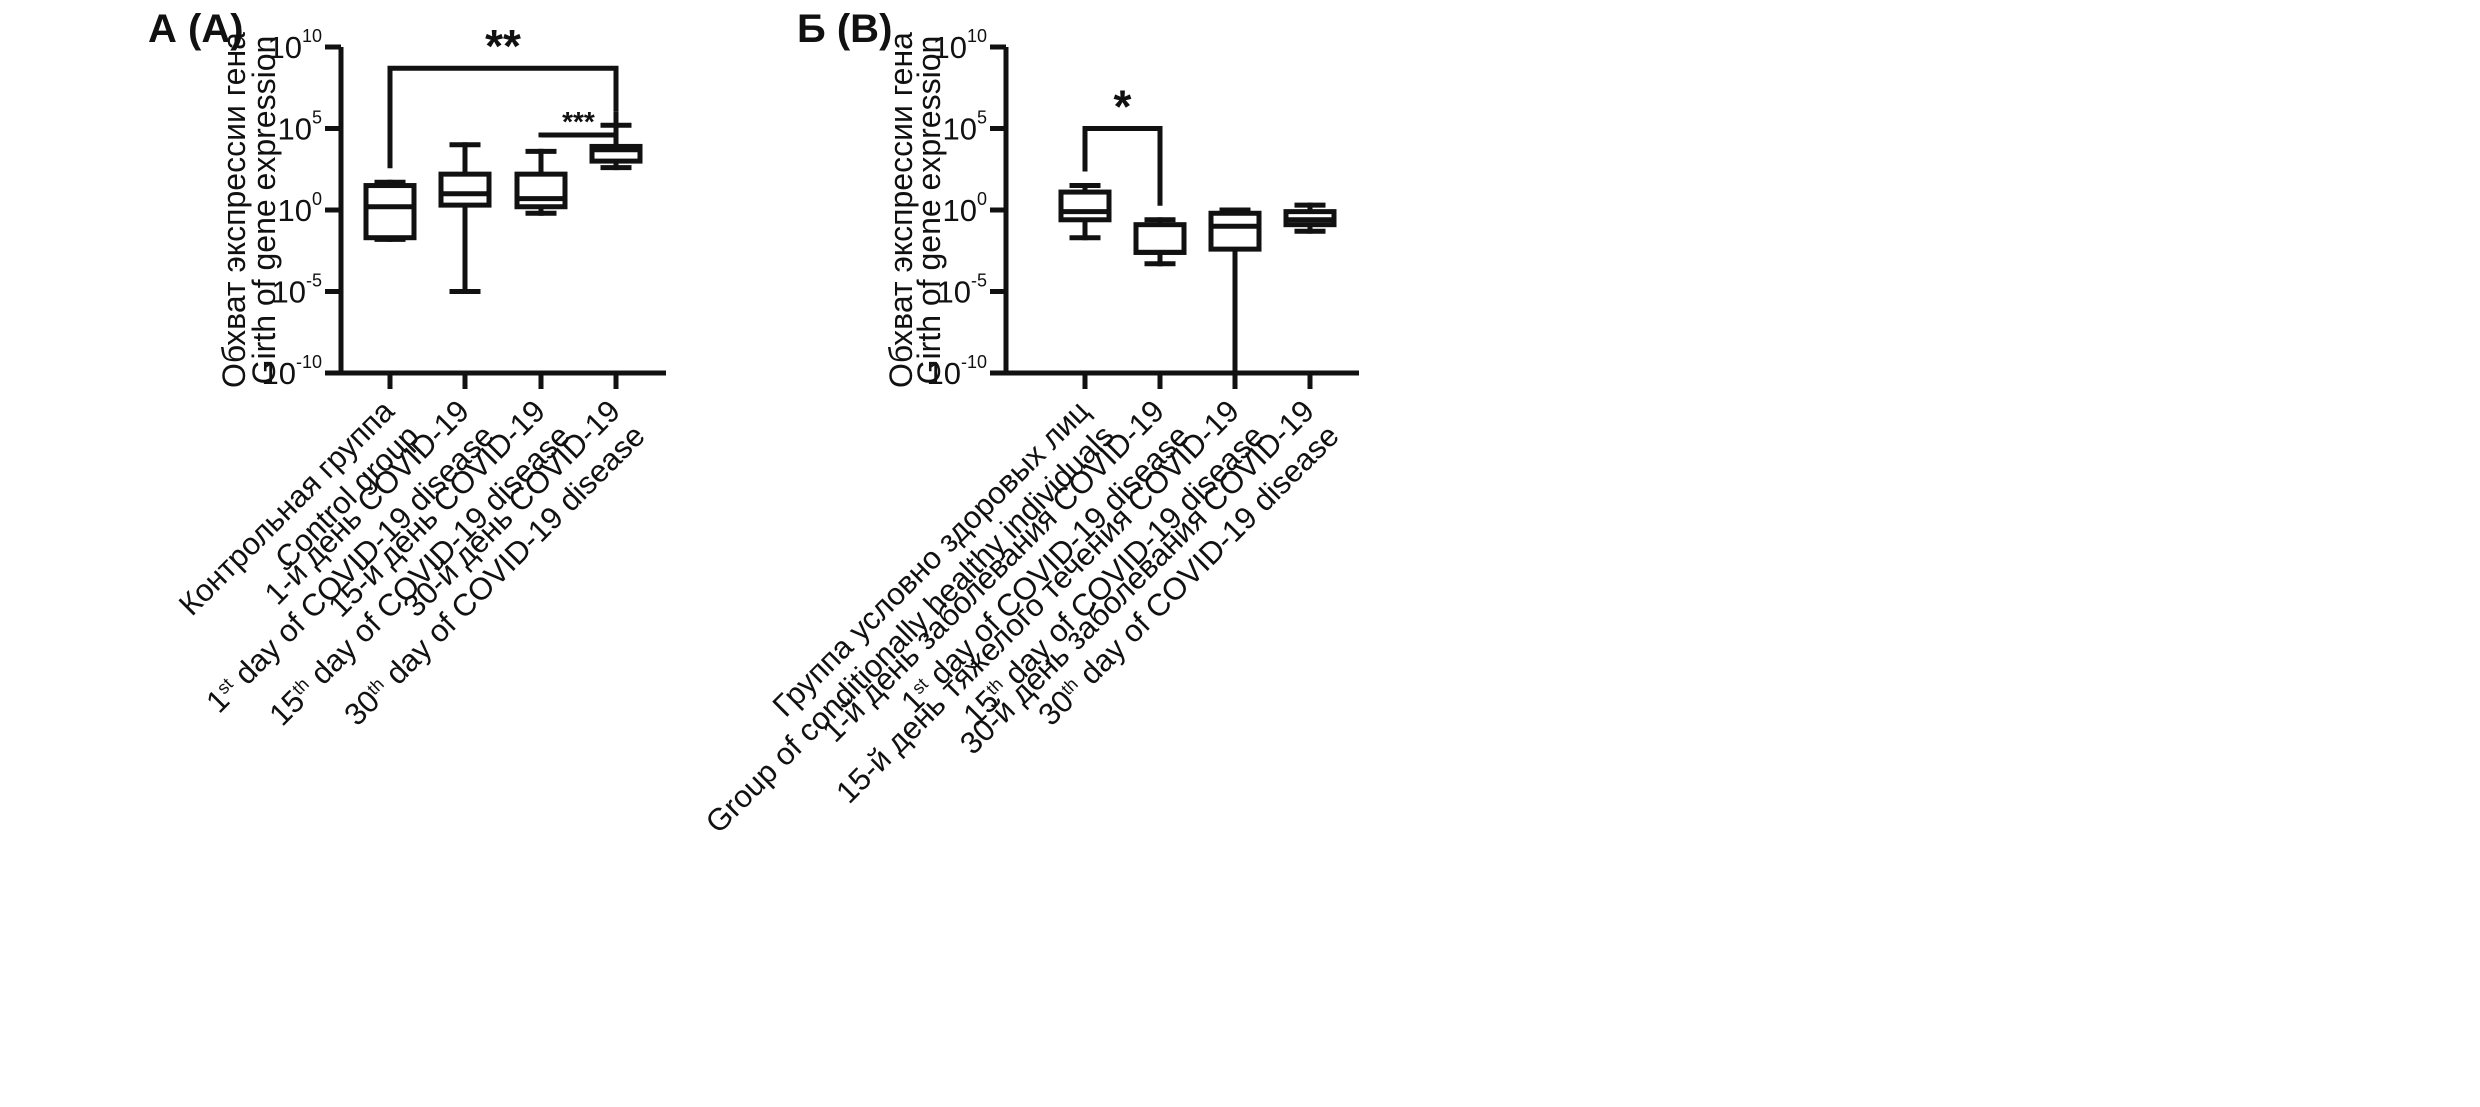  I want to click on panel-label: А (A), so click(196, 29).